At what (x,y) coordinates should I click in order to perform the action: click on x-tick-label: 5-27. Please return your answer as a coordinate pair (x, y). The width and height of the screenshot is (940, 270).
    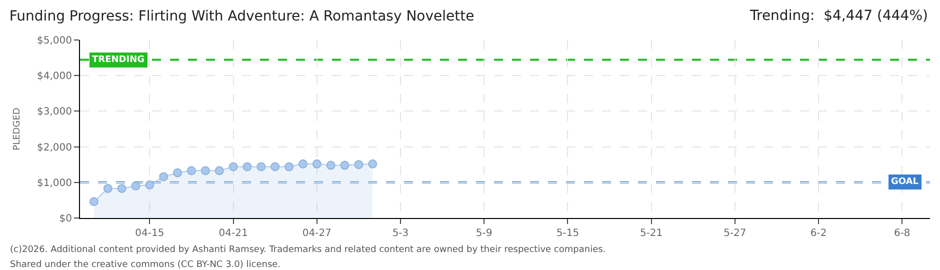
    Looking at the image, I should click on (735, 233).